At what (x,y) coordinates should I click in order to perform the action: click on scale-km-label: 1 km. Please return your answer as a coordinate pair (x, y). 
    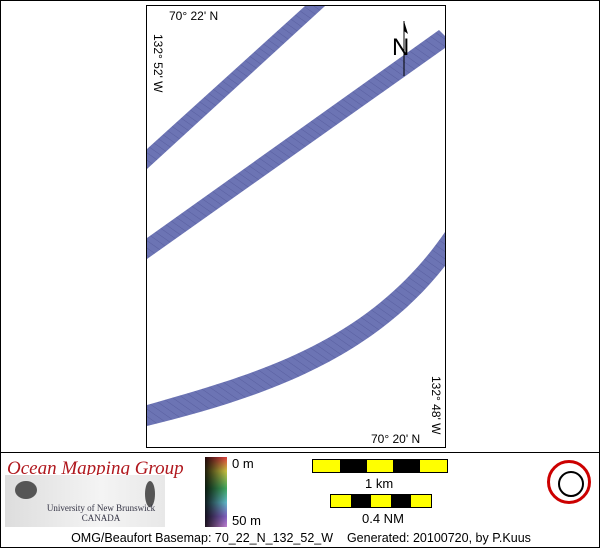
    Looking at the image, I should click on (379, 483).